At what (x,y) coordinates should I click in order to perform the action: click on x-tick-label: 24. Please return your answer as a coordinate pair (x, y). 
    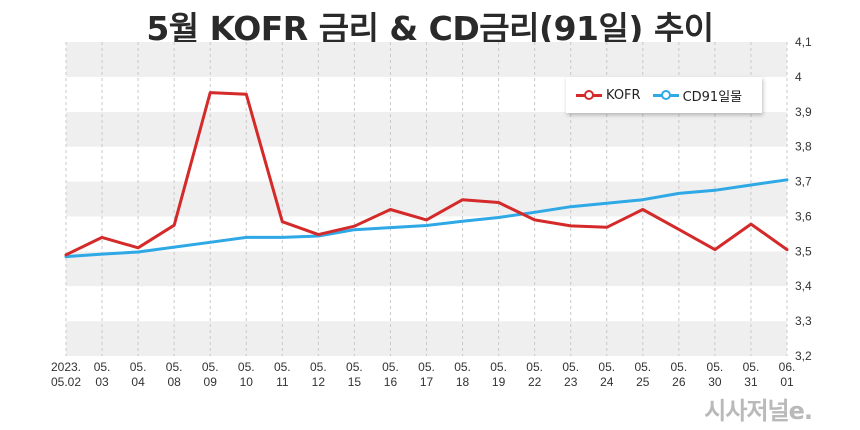
    Looking at the image, I should click on (607, 382).